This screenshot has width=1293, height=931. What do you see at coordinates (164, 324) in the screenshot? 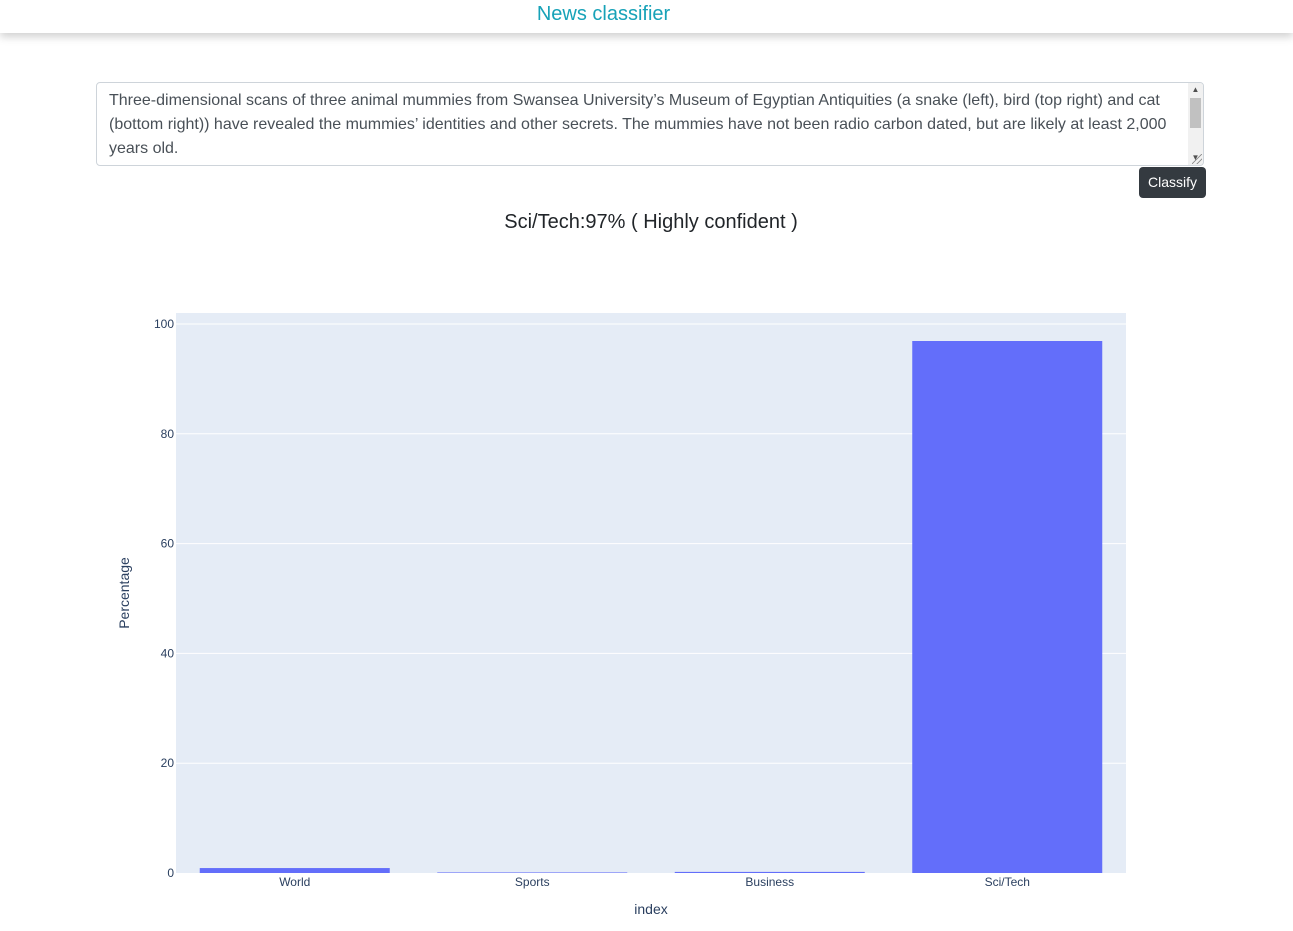
I see `y-tick-label: 100` at bounding box center [164, 324].